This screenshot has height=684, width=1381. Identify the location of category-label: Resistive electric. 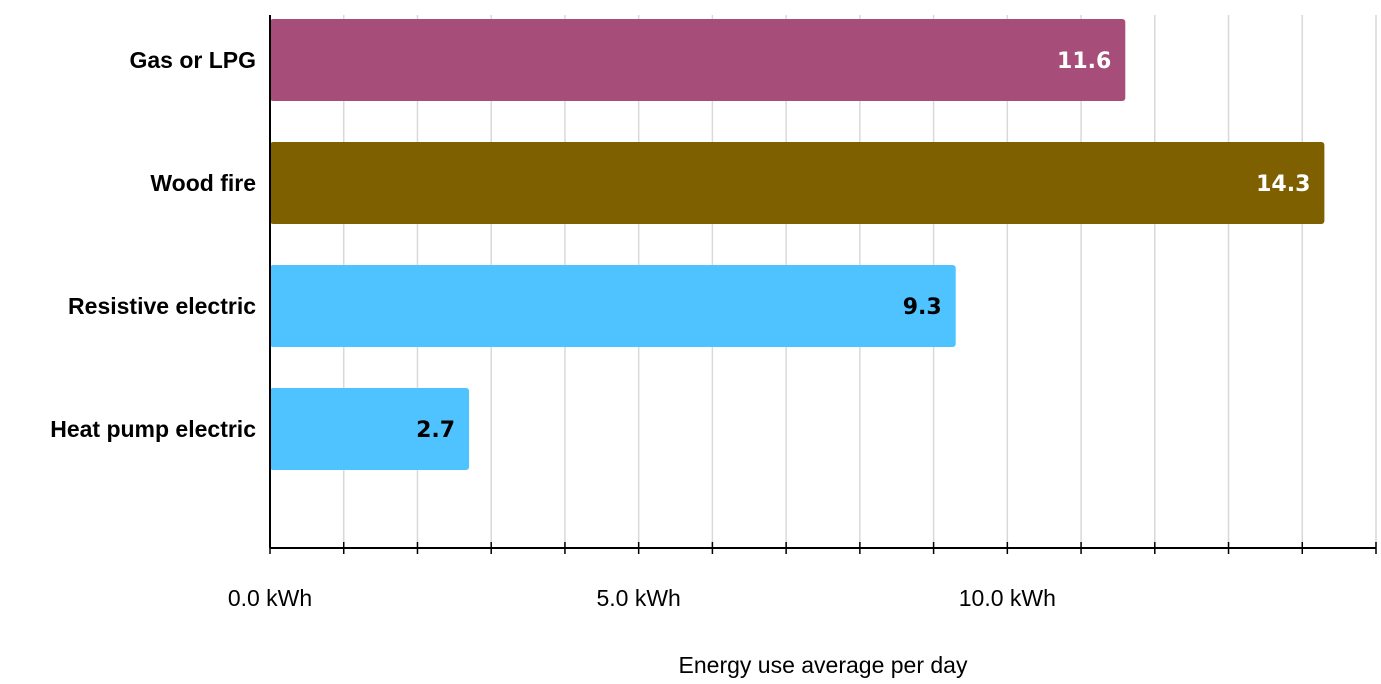
(162, 306).